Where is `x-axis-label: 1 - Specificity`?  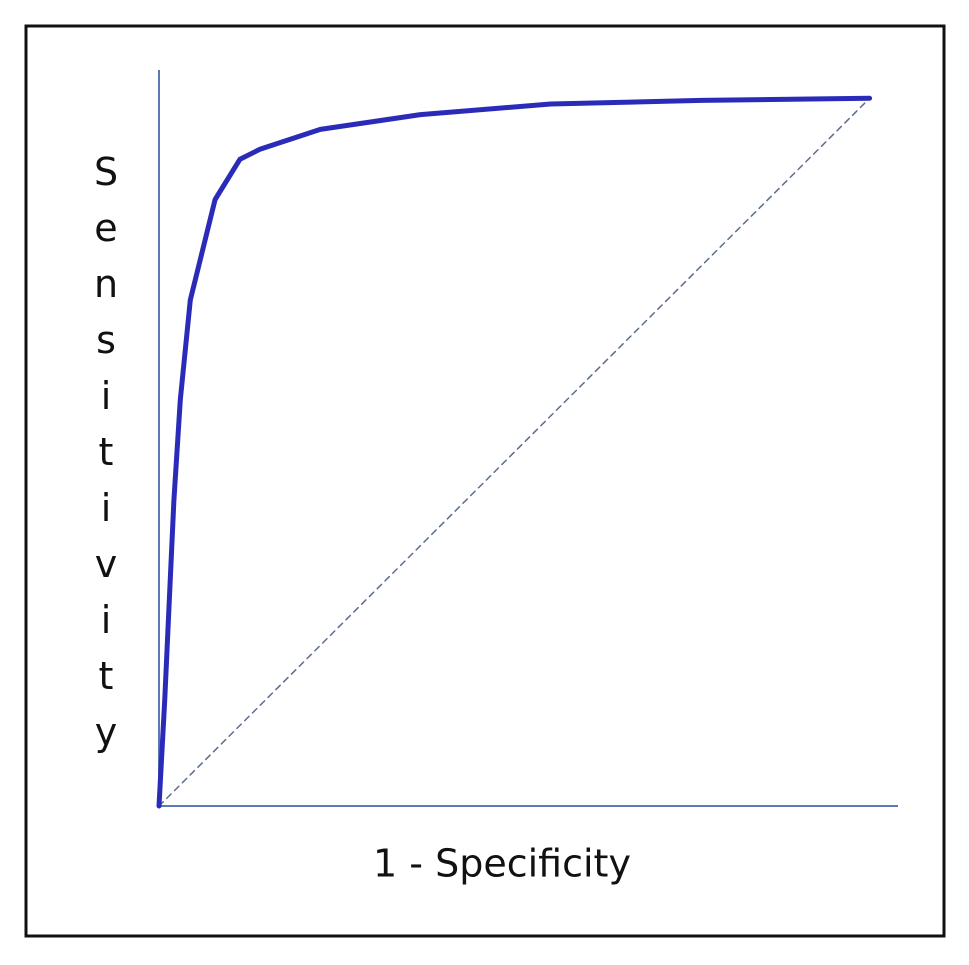
x-axis-label: 1 - Specificity is located at coordinates (502, 864).